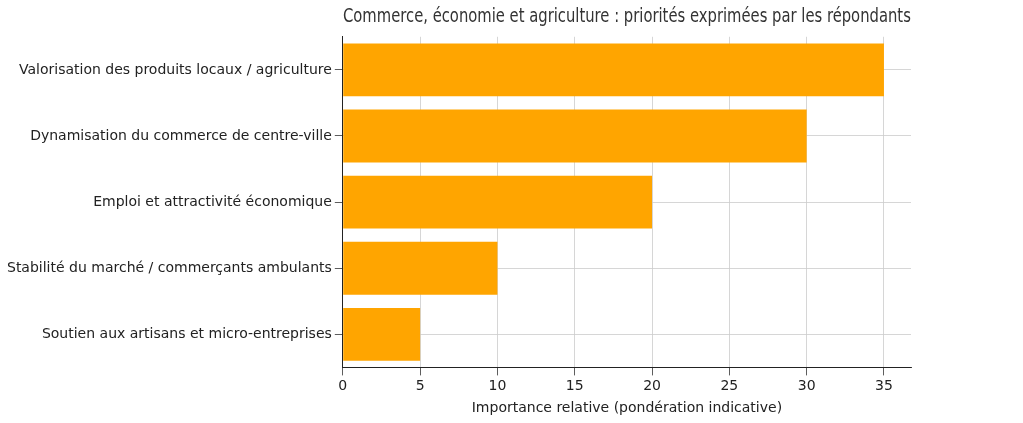  What do you see at coordinates (497, 385) in the screenshot?
I see `x-tick-label: 10` at bounding box center [497, 385].